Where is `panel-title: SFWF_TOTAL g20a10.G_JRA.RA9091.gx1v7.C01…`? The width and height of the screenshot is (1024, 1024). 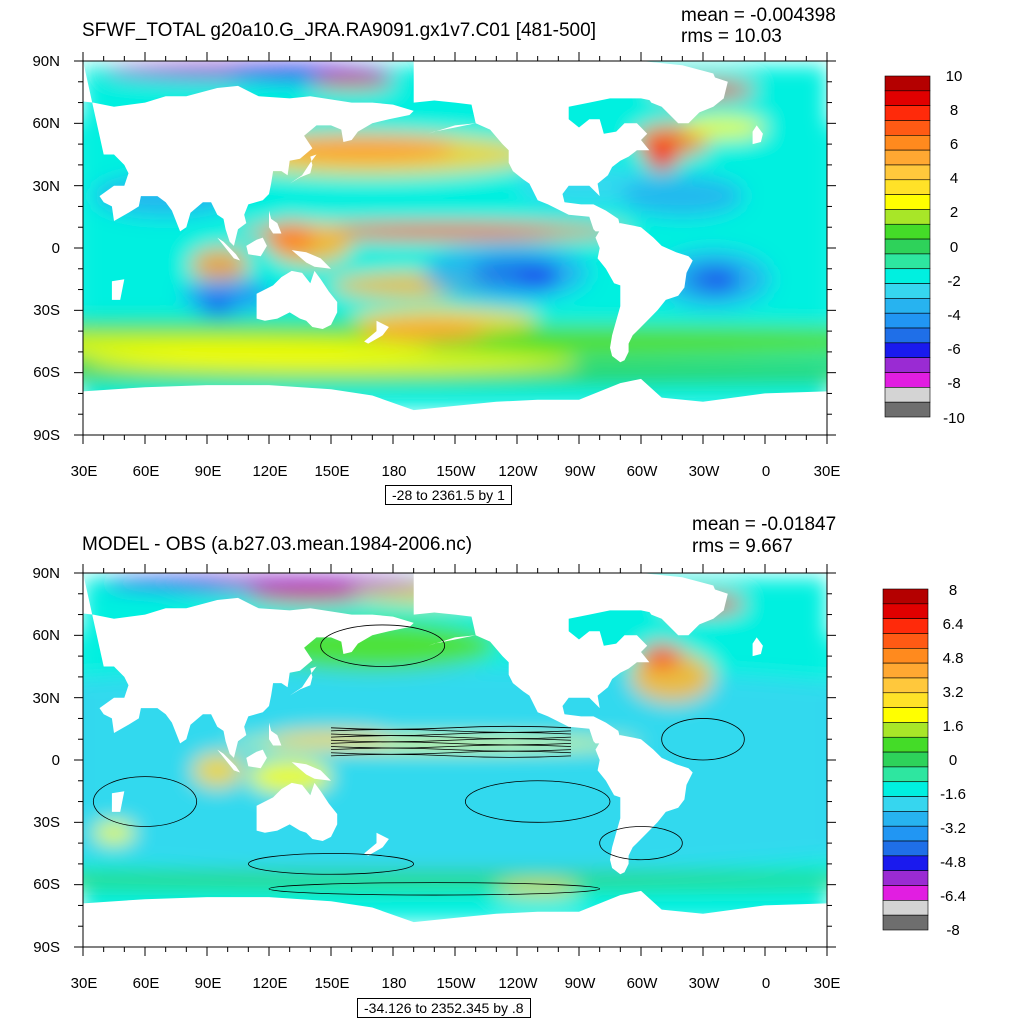
panel-title: SFWF_TOTAL g20a10.G_JRA.RA9091.gx1v7.C01… is located at coordinates (339, 30).